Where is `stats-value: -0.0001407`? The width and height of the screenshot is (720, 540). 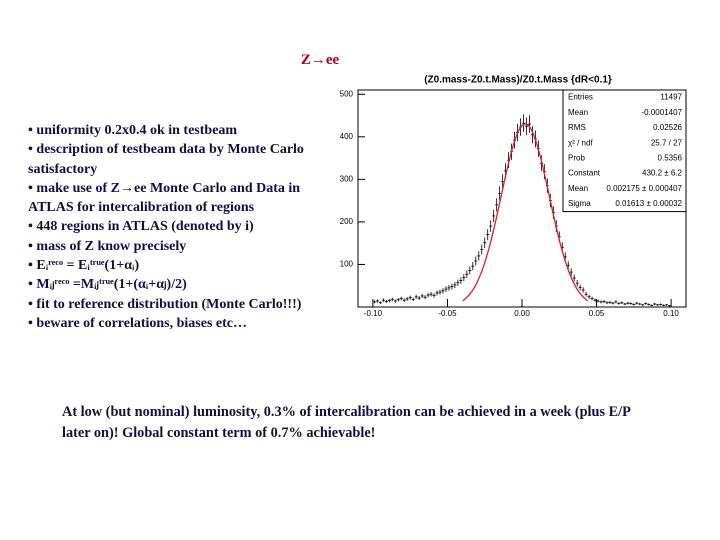 stats-value: -0.0001407 is located at coordinates (662, 112).